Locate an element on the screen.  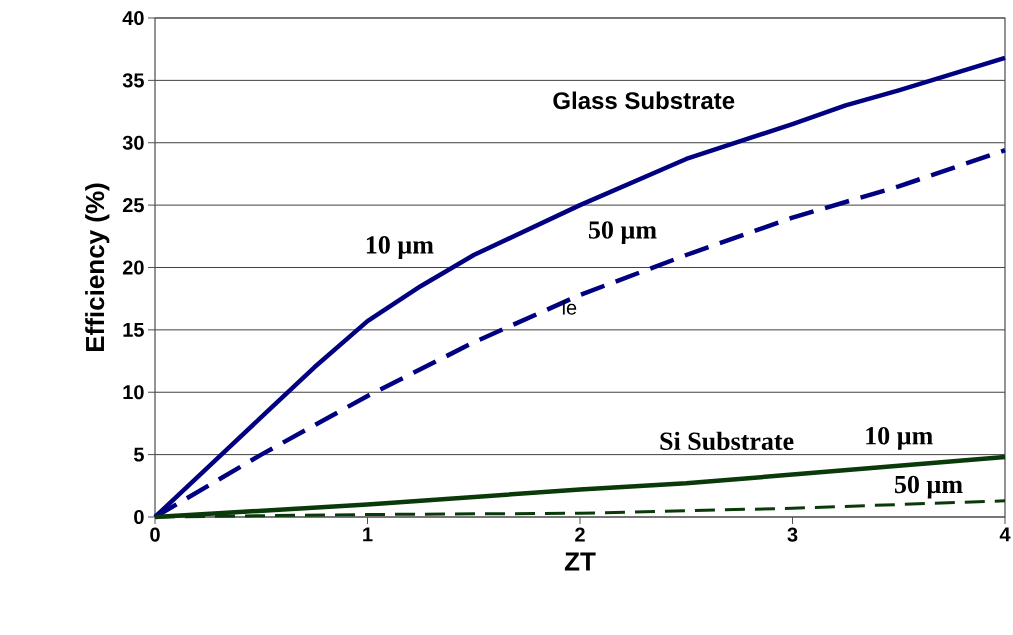
y-tick-label: 40 is located at coordinates (133, 18).